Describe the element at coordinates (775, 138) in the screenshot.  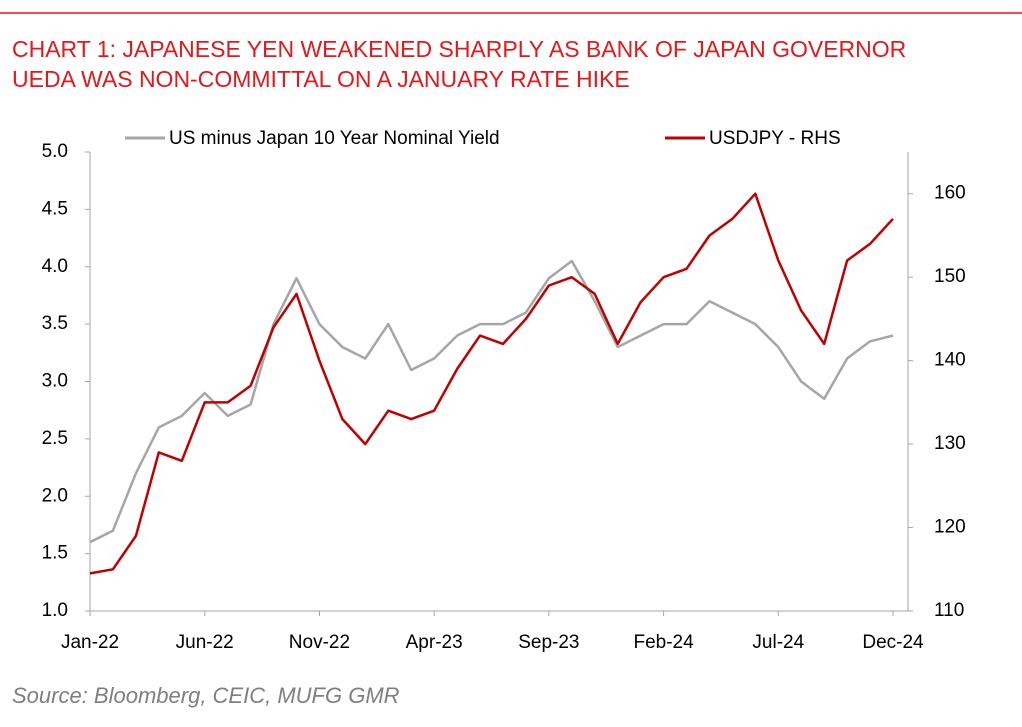
I see `legend-label: USDJPY - RHS` at that location.